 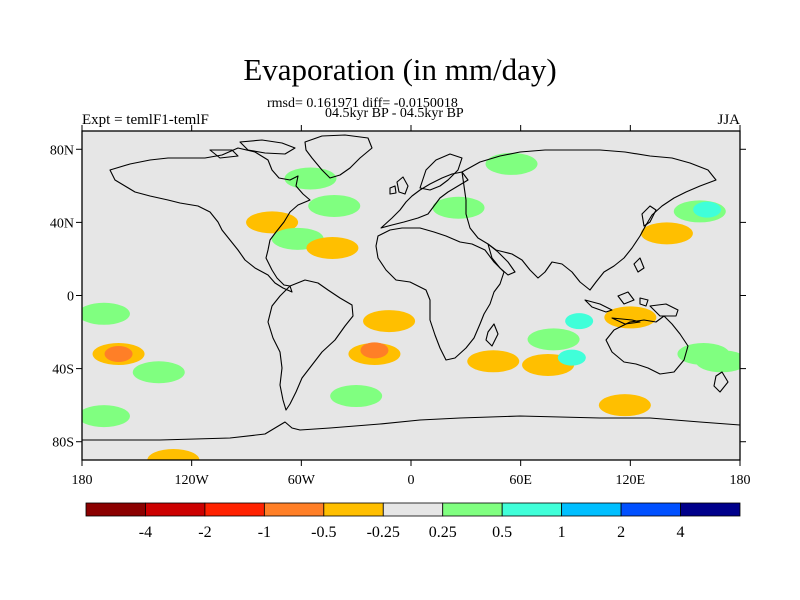 What do you see at coordinates (502, 532) in the screenshot?
I see `colorbar-label: 0.5` at bounding box center [502, 532].